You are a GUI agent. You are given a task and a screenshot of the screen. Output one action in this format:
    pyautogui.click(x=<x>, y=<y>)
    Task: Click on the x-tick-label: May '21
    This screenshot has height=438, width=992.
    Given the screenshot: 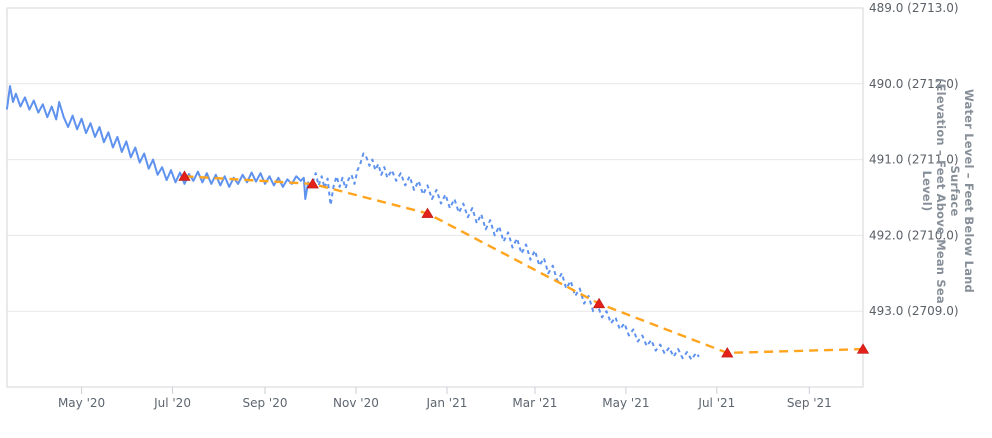 What is the action you would take?
    pyautogui.click(x=625, y=403)
    